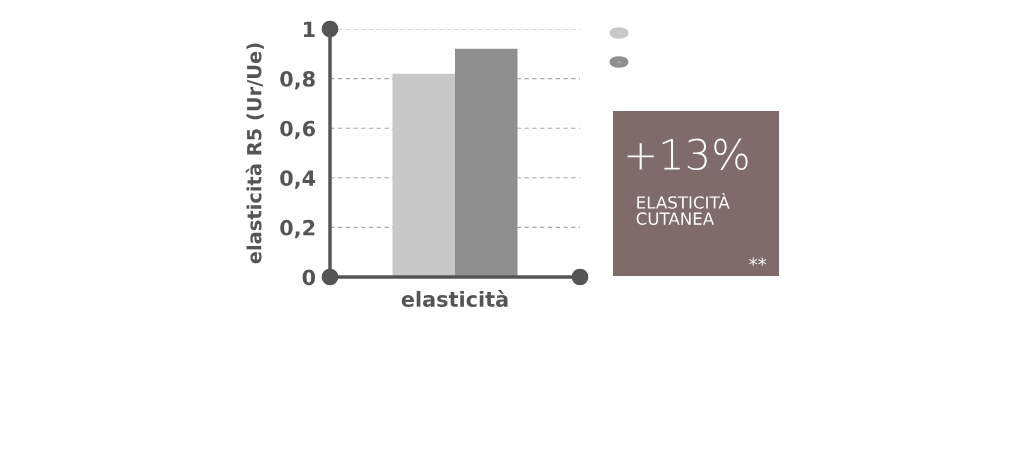 The image size is (1024, 457). What do you see at coordinates (683, 209) in the screenshot?
I see `text: ELASTICITÀ CUTANEA` at bounding box center [683, 209].